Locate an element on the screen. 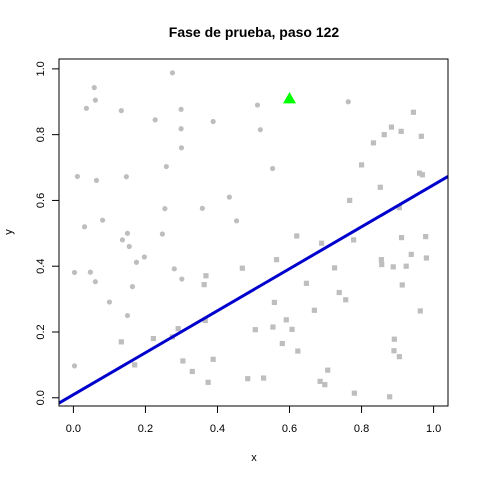 The image size is (480, 480). y-tick-label: 0.6 is located at coordinates (41, 200).